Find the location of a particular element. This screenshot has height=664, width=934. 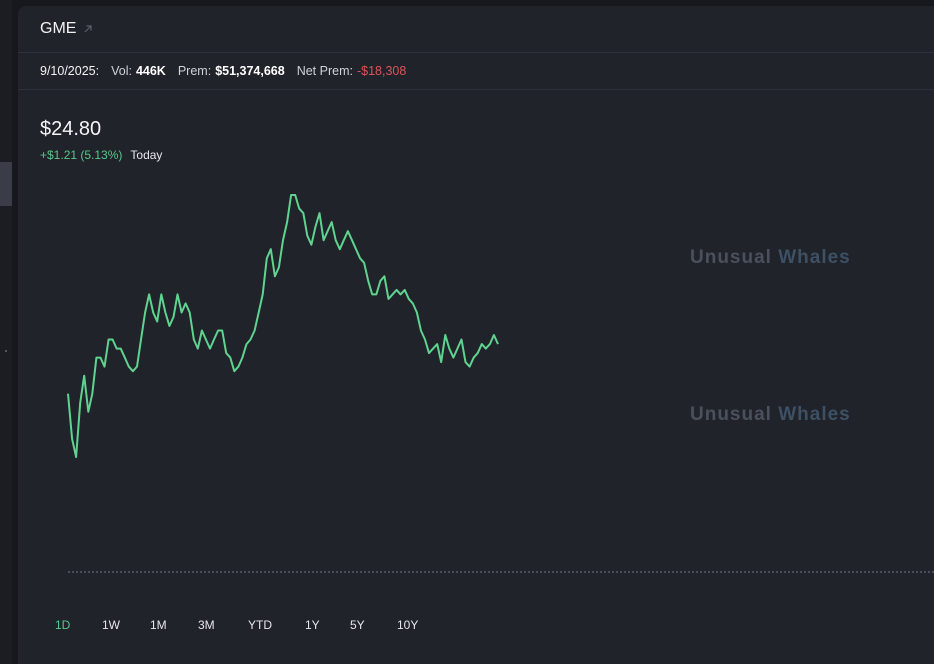

price-change: +$1.21 (5.13%) is located at coordinates (81, 155).